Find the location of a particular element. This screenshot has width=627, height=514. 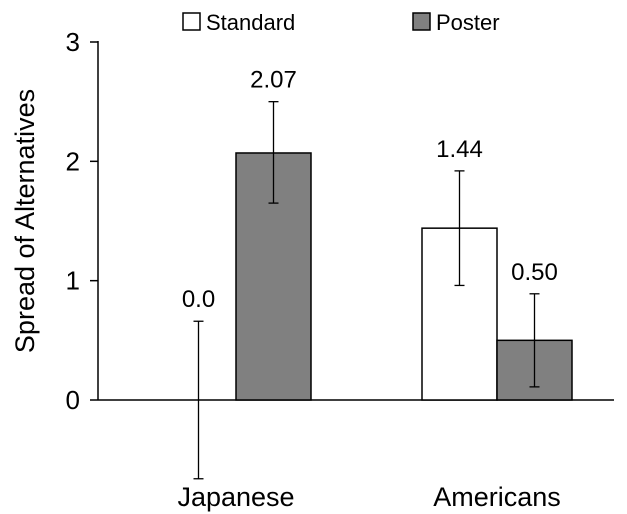

y-axis-label: Spread of Alternatives is located at coordinates (25, 221).